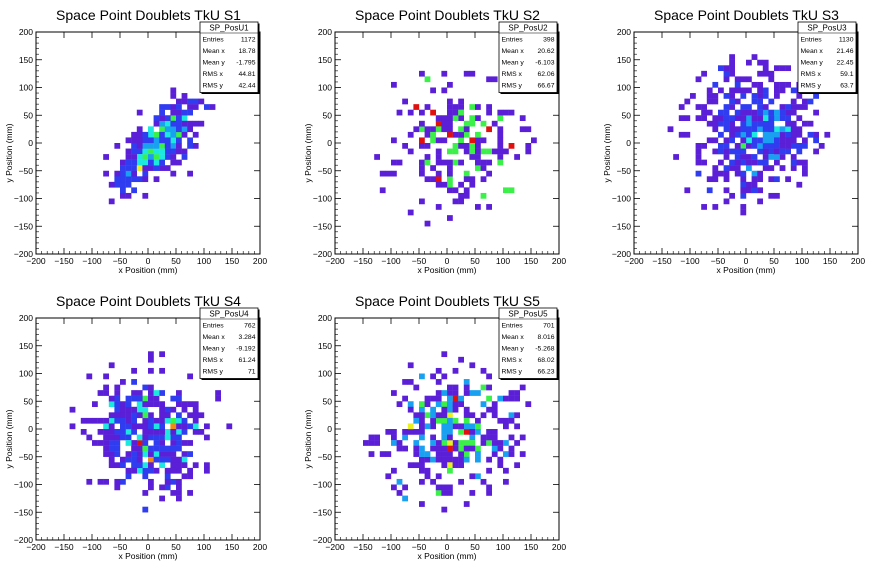  I want to click on x-tick-label: 0, so click(148, 547).